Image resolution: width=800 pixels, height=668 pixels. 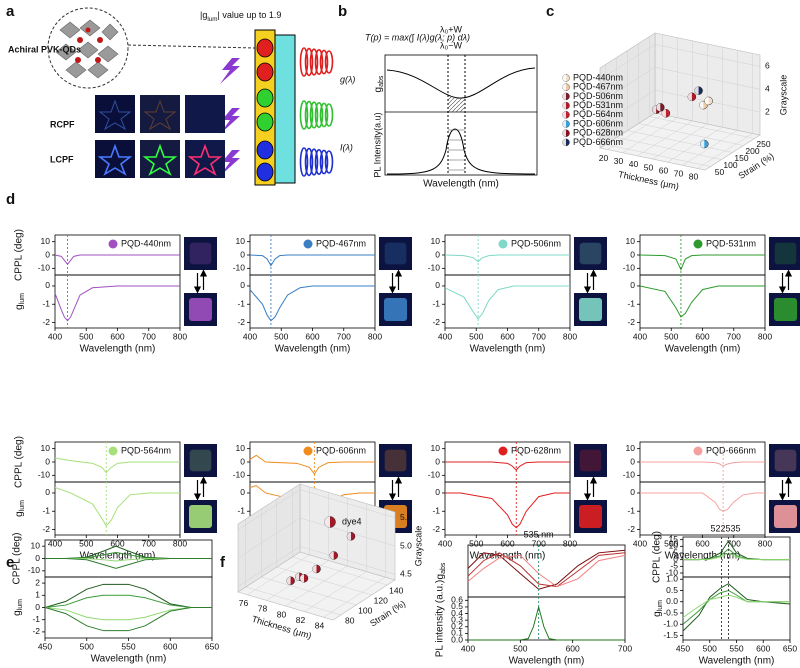 I want to click on plot-frame, so click(x=117, y=301).